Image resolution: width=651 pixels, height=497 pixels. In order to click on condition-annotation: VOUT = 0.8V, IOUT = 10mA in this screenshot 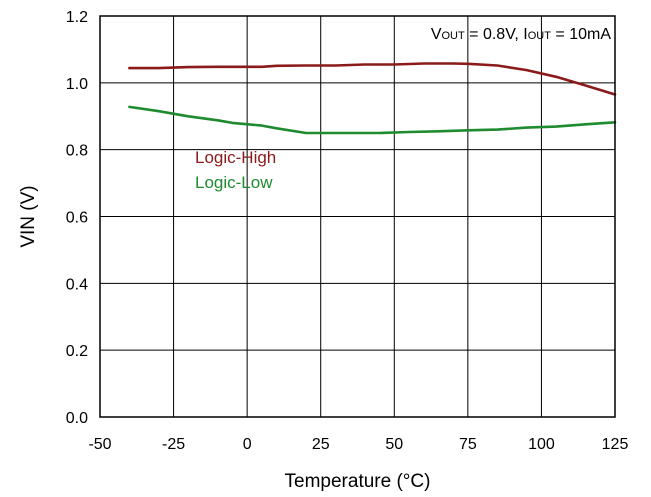, I will do `click(521, 34)`.